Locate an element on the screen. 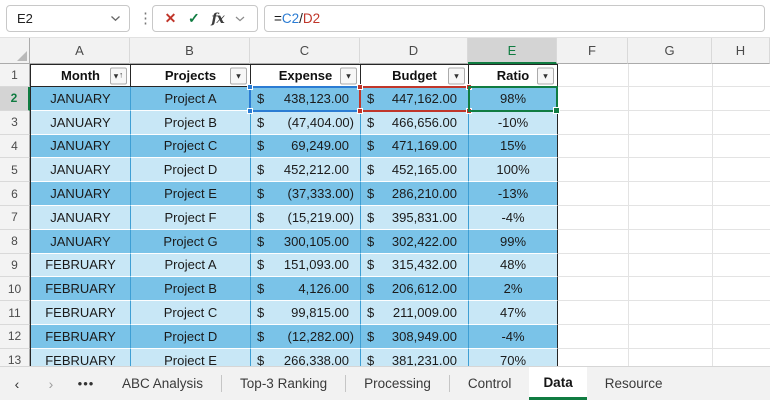 This screenshot has height=400, width=770. cell-c9: $151,093.00 is located at coordinates (306, 265).